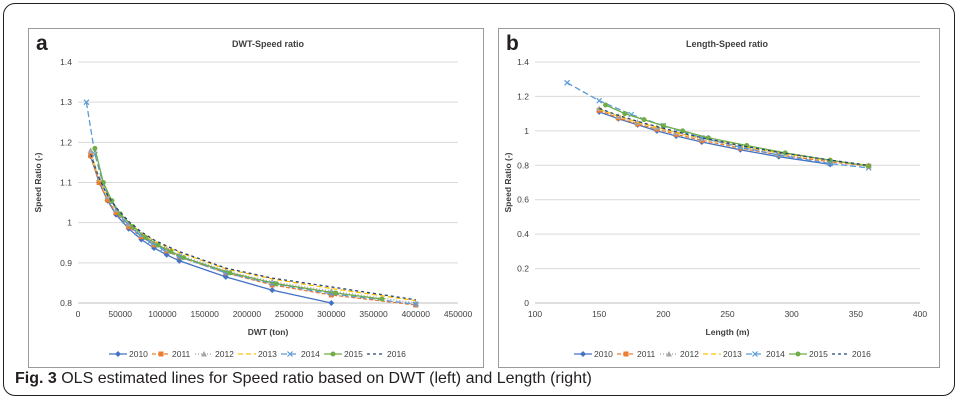  What do you see at coordinates (66, 183) in the screenshot?
I see `y-tick-label: 1.1` at bounding box center [66, 183].